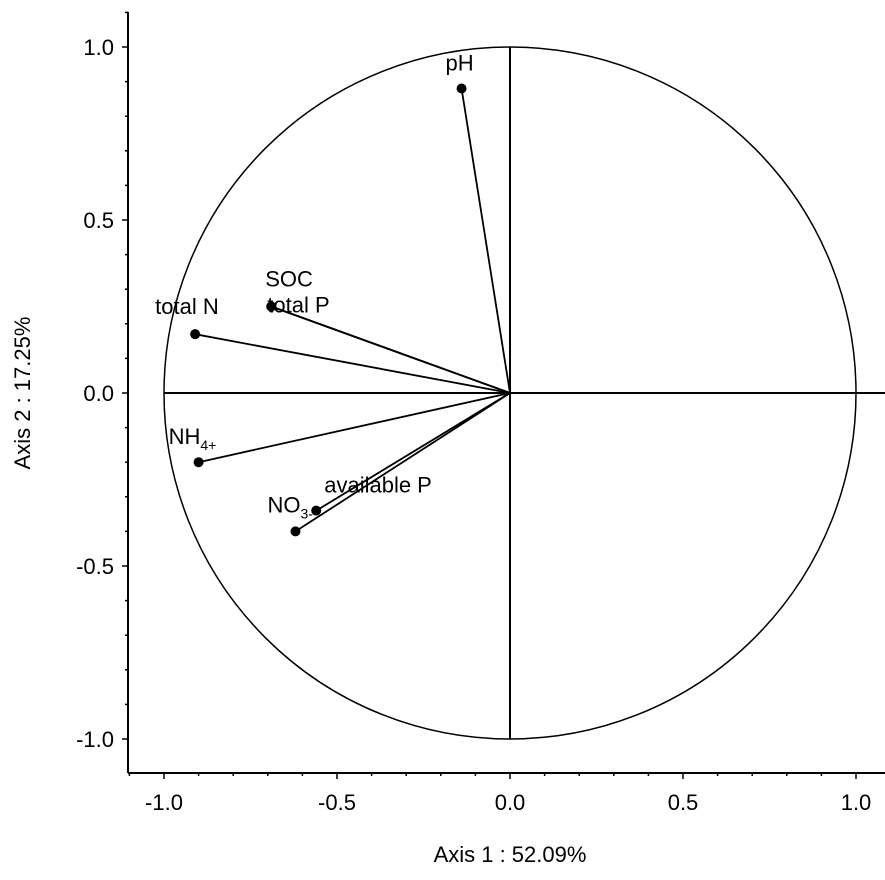  Describe the element at coordinates (164, 802) in the screenshot. I see `x-tick-label: -1.0` at that location.